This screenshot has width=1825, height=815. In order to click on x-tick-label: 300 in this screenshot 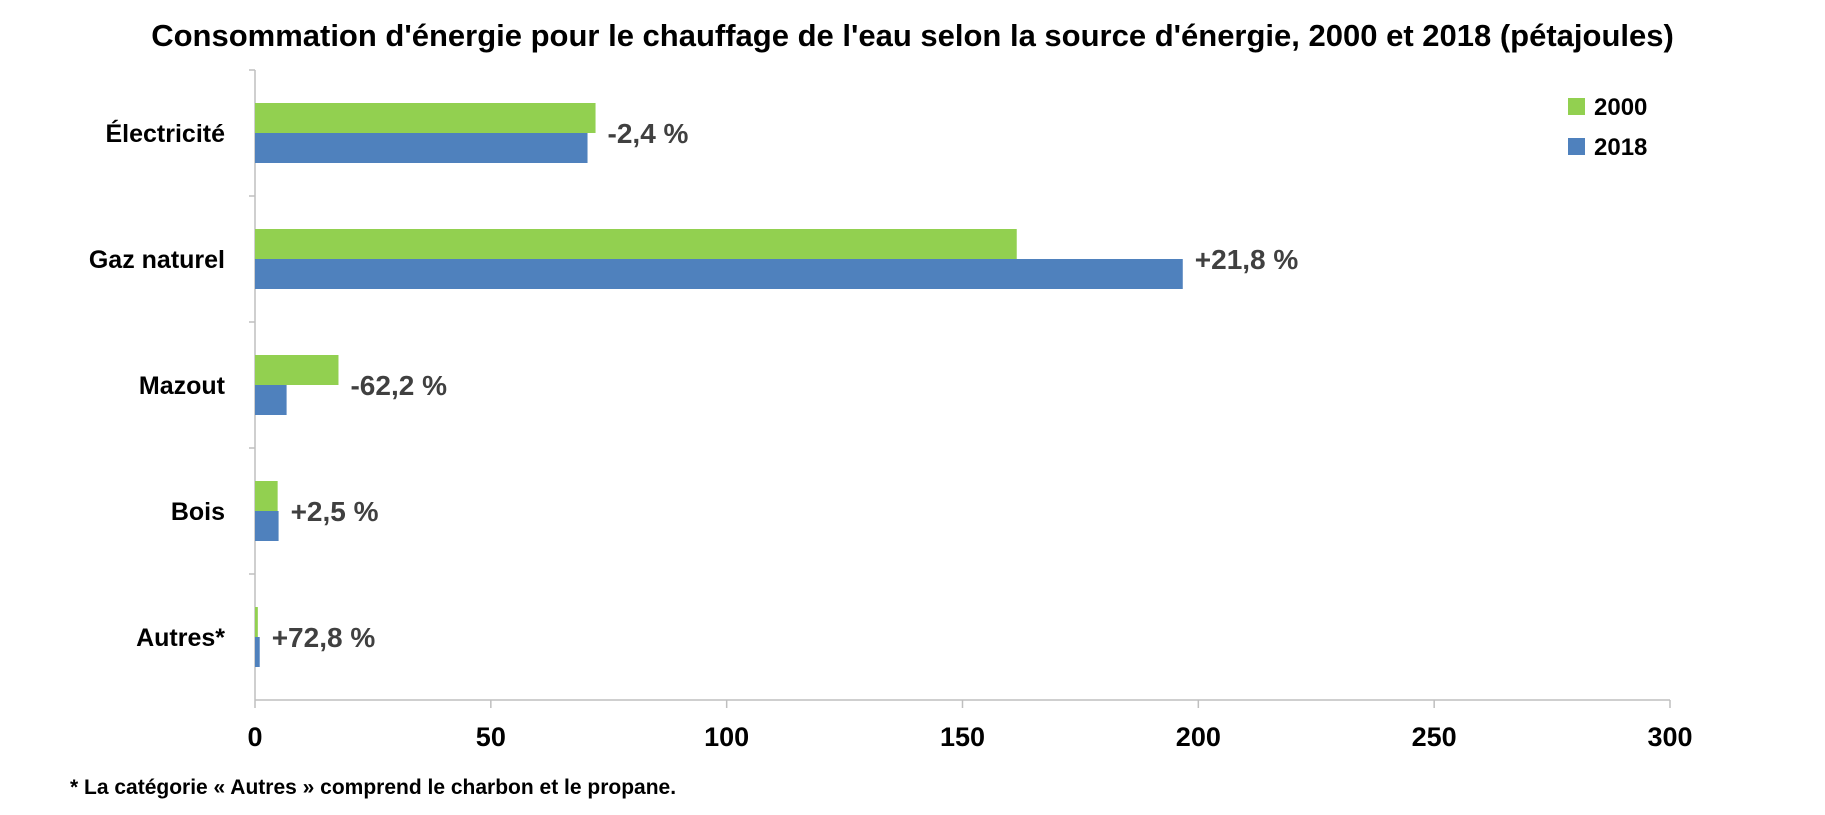, I will do `click(1669, 737)`.